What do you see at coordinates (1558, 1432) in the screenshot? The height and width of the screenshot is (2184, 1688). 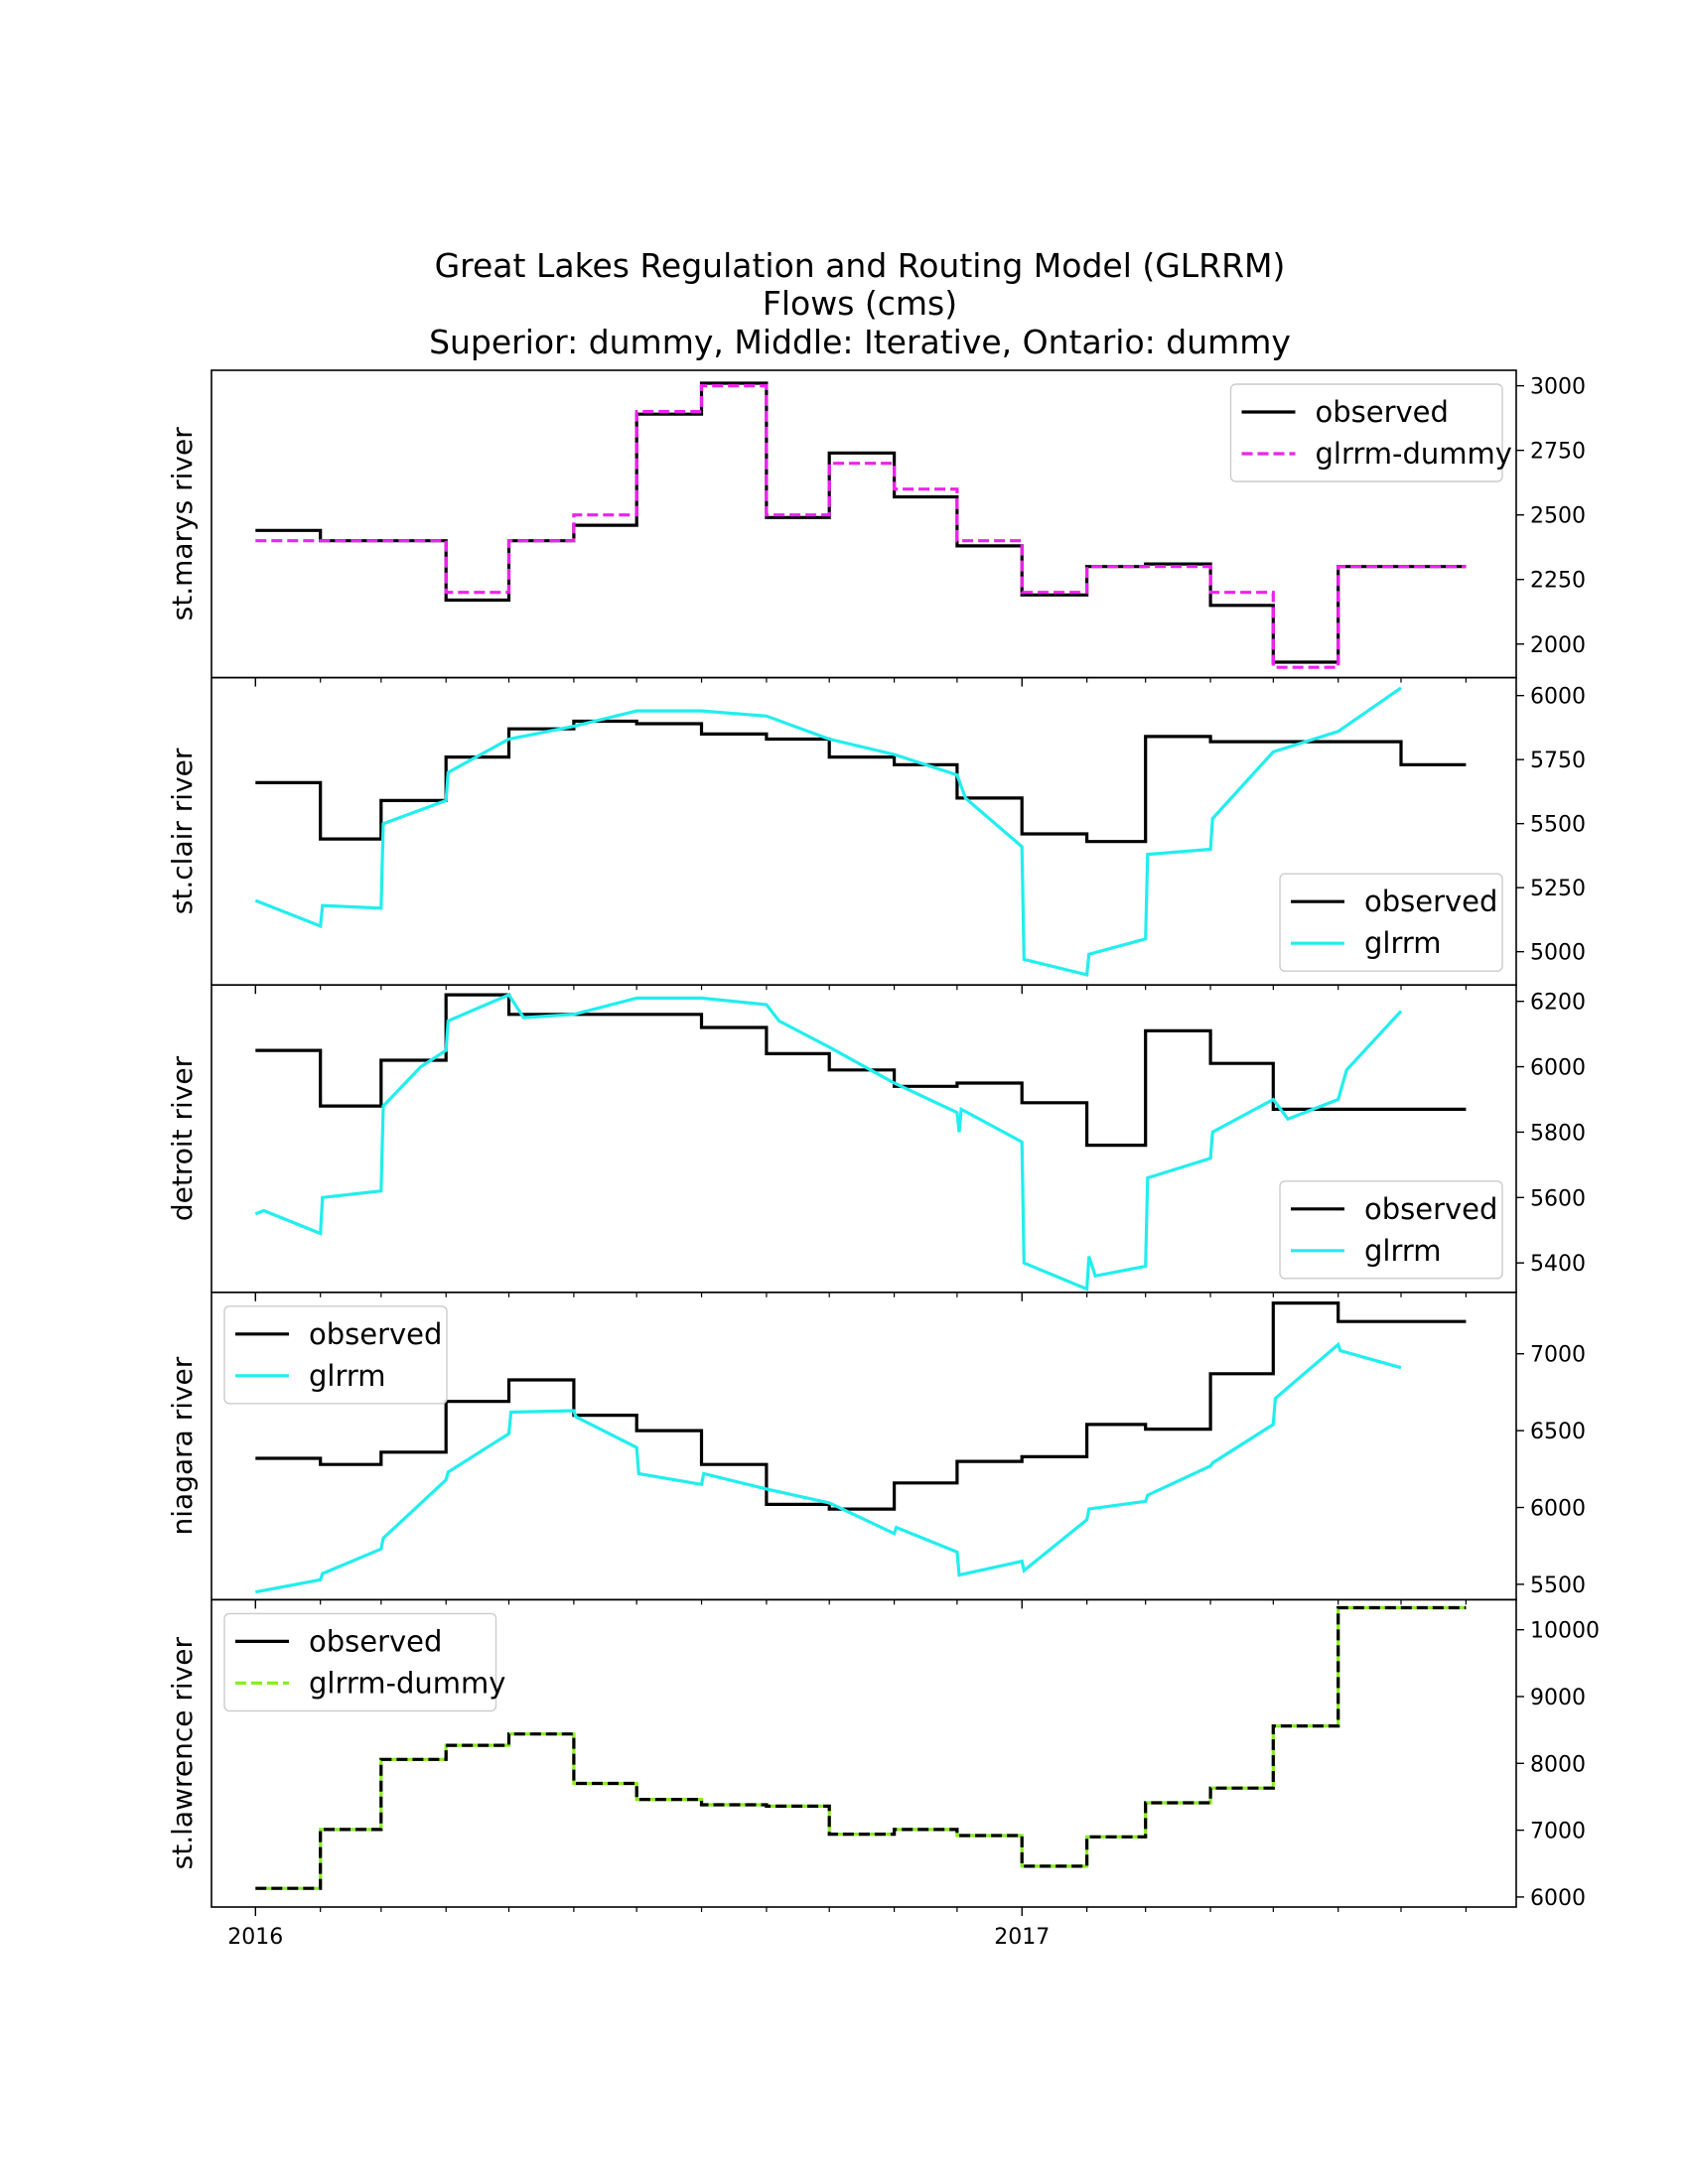 I see `y-tick-label: 6500` at bounding box center [1558, 1432].